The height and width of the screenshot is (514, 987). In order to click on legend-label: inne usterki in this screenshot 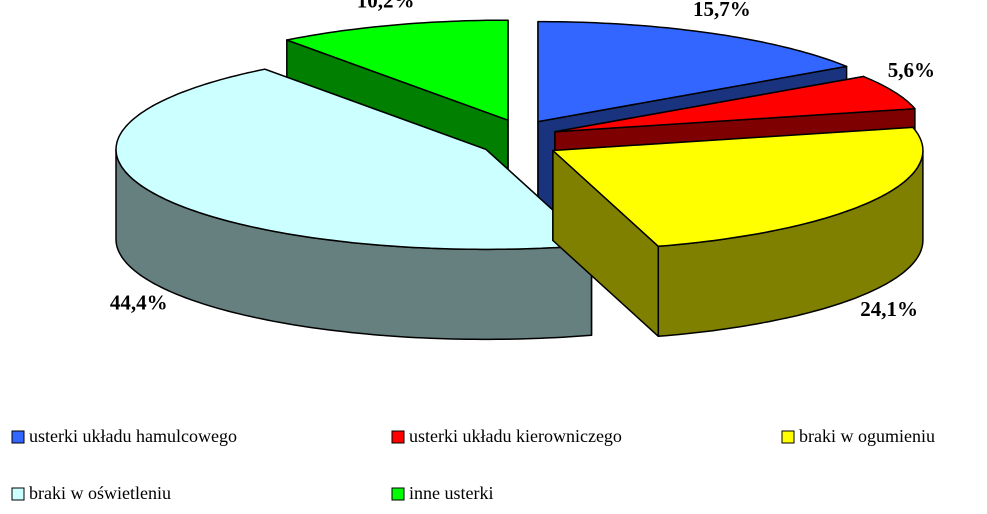, I will do `click(451, 493)`.